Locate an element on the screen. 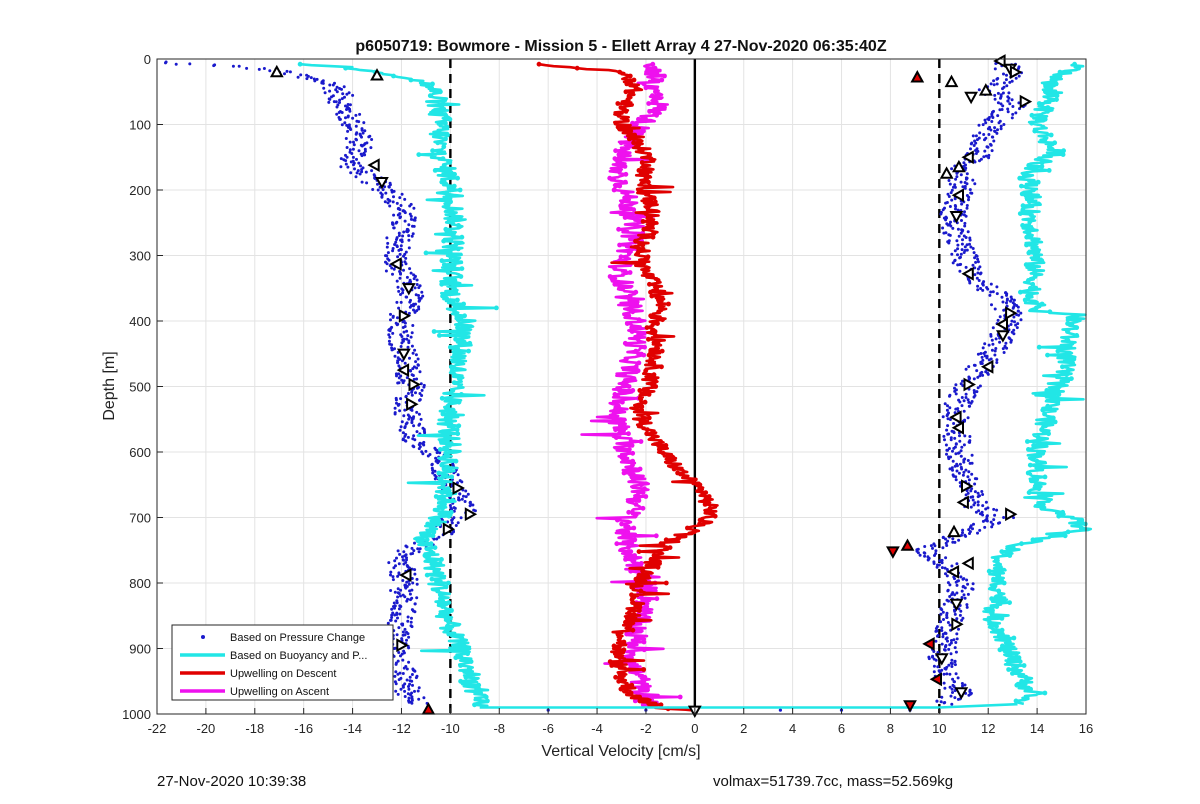  y-tick-label: 0 is located at coordinates (147, 59).